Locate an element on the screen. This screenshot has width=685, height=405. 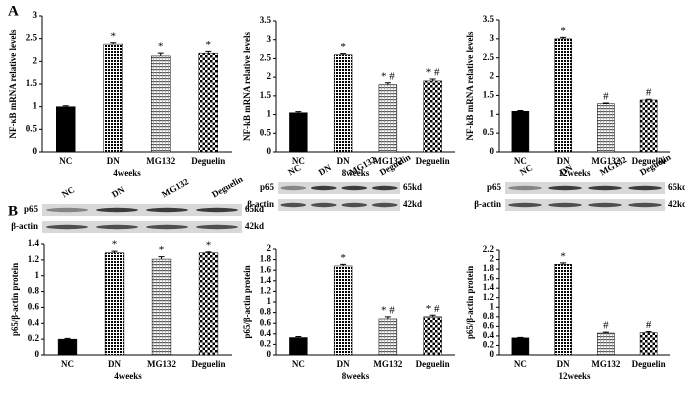
y-tick-label: 0.6 is located at coordinates (489, 325).